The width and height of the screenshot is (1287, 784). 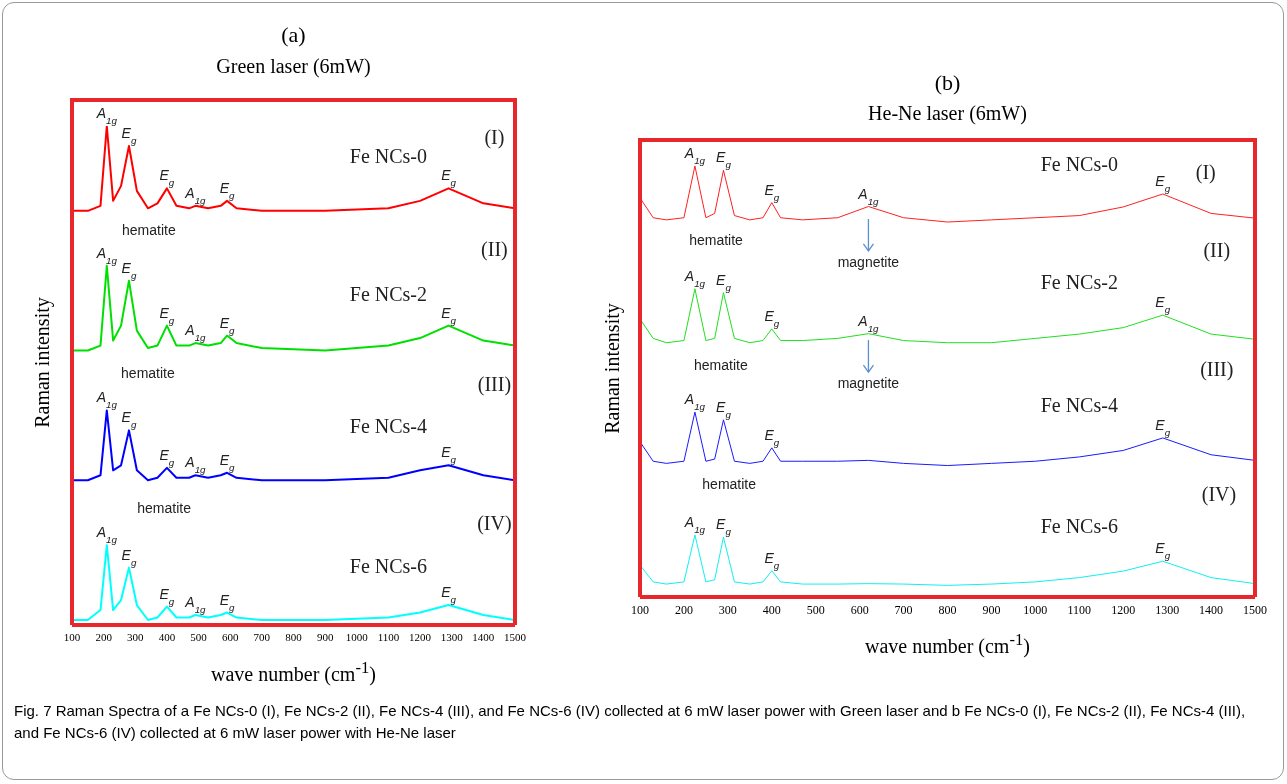 I want to click on caption: Fig. 7 Raman Spectra of a Fe NCs-0 (I), Fe NCs-2 (II), Fe NCs-4 (III), and Fe NCs-6 (IV) collected at 6 mW laser power with Green laser and b Fe NCs-0 (I), Fe NCs-2 (II), Fe NCs-4 (III), and Fe NCs-6 (IV) collected at 6 mW laser power with He-Ne laser, so click(x=630, y=722).